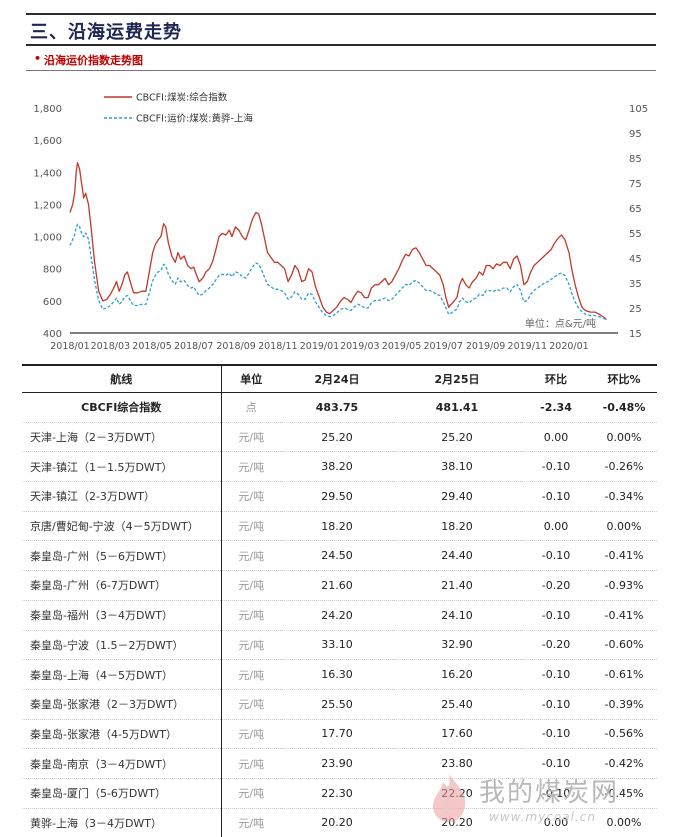  I want to click on cell-value-1: 24.20, so click(337, 614).